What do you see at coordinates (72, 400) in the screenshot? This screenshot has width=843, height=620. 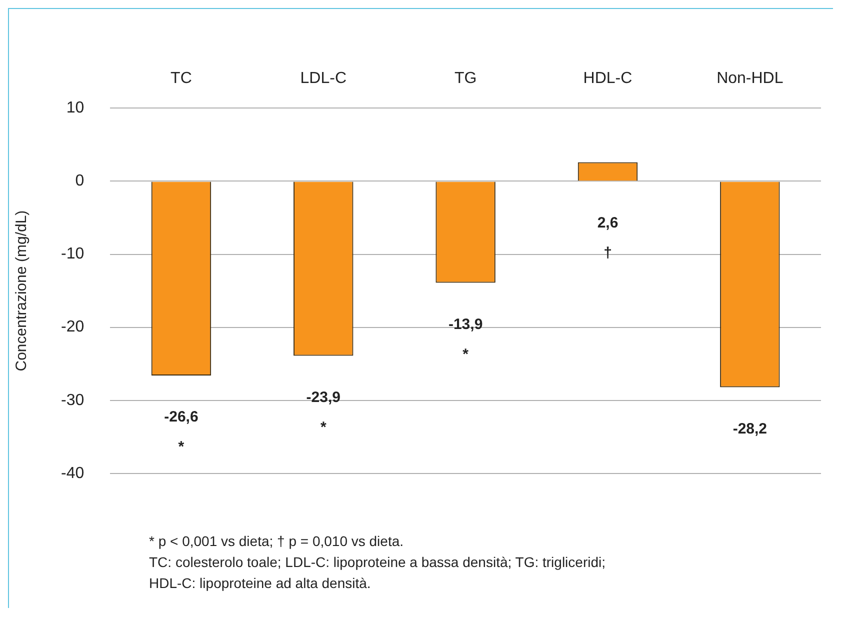 I see `y-tick-label: -30` at bounding box center [72, 400].